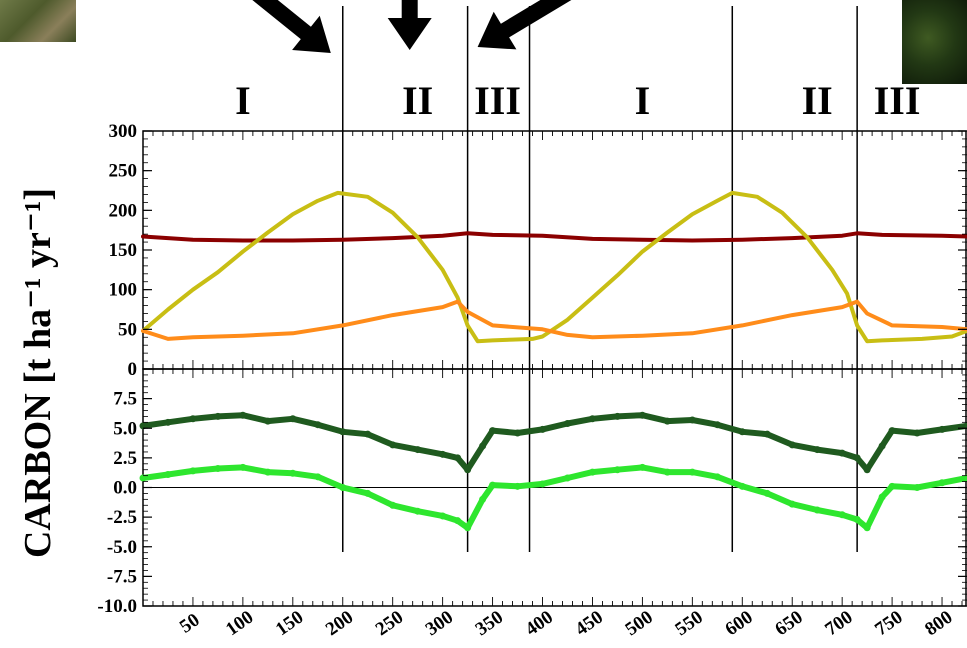 The image size is (967, 648). Describe the element at coordinates (589, 624) in the screenshot. I see `x-tick-label: 450` at that location.